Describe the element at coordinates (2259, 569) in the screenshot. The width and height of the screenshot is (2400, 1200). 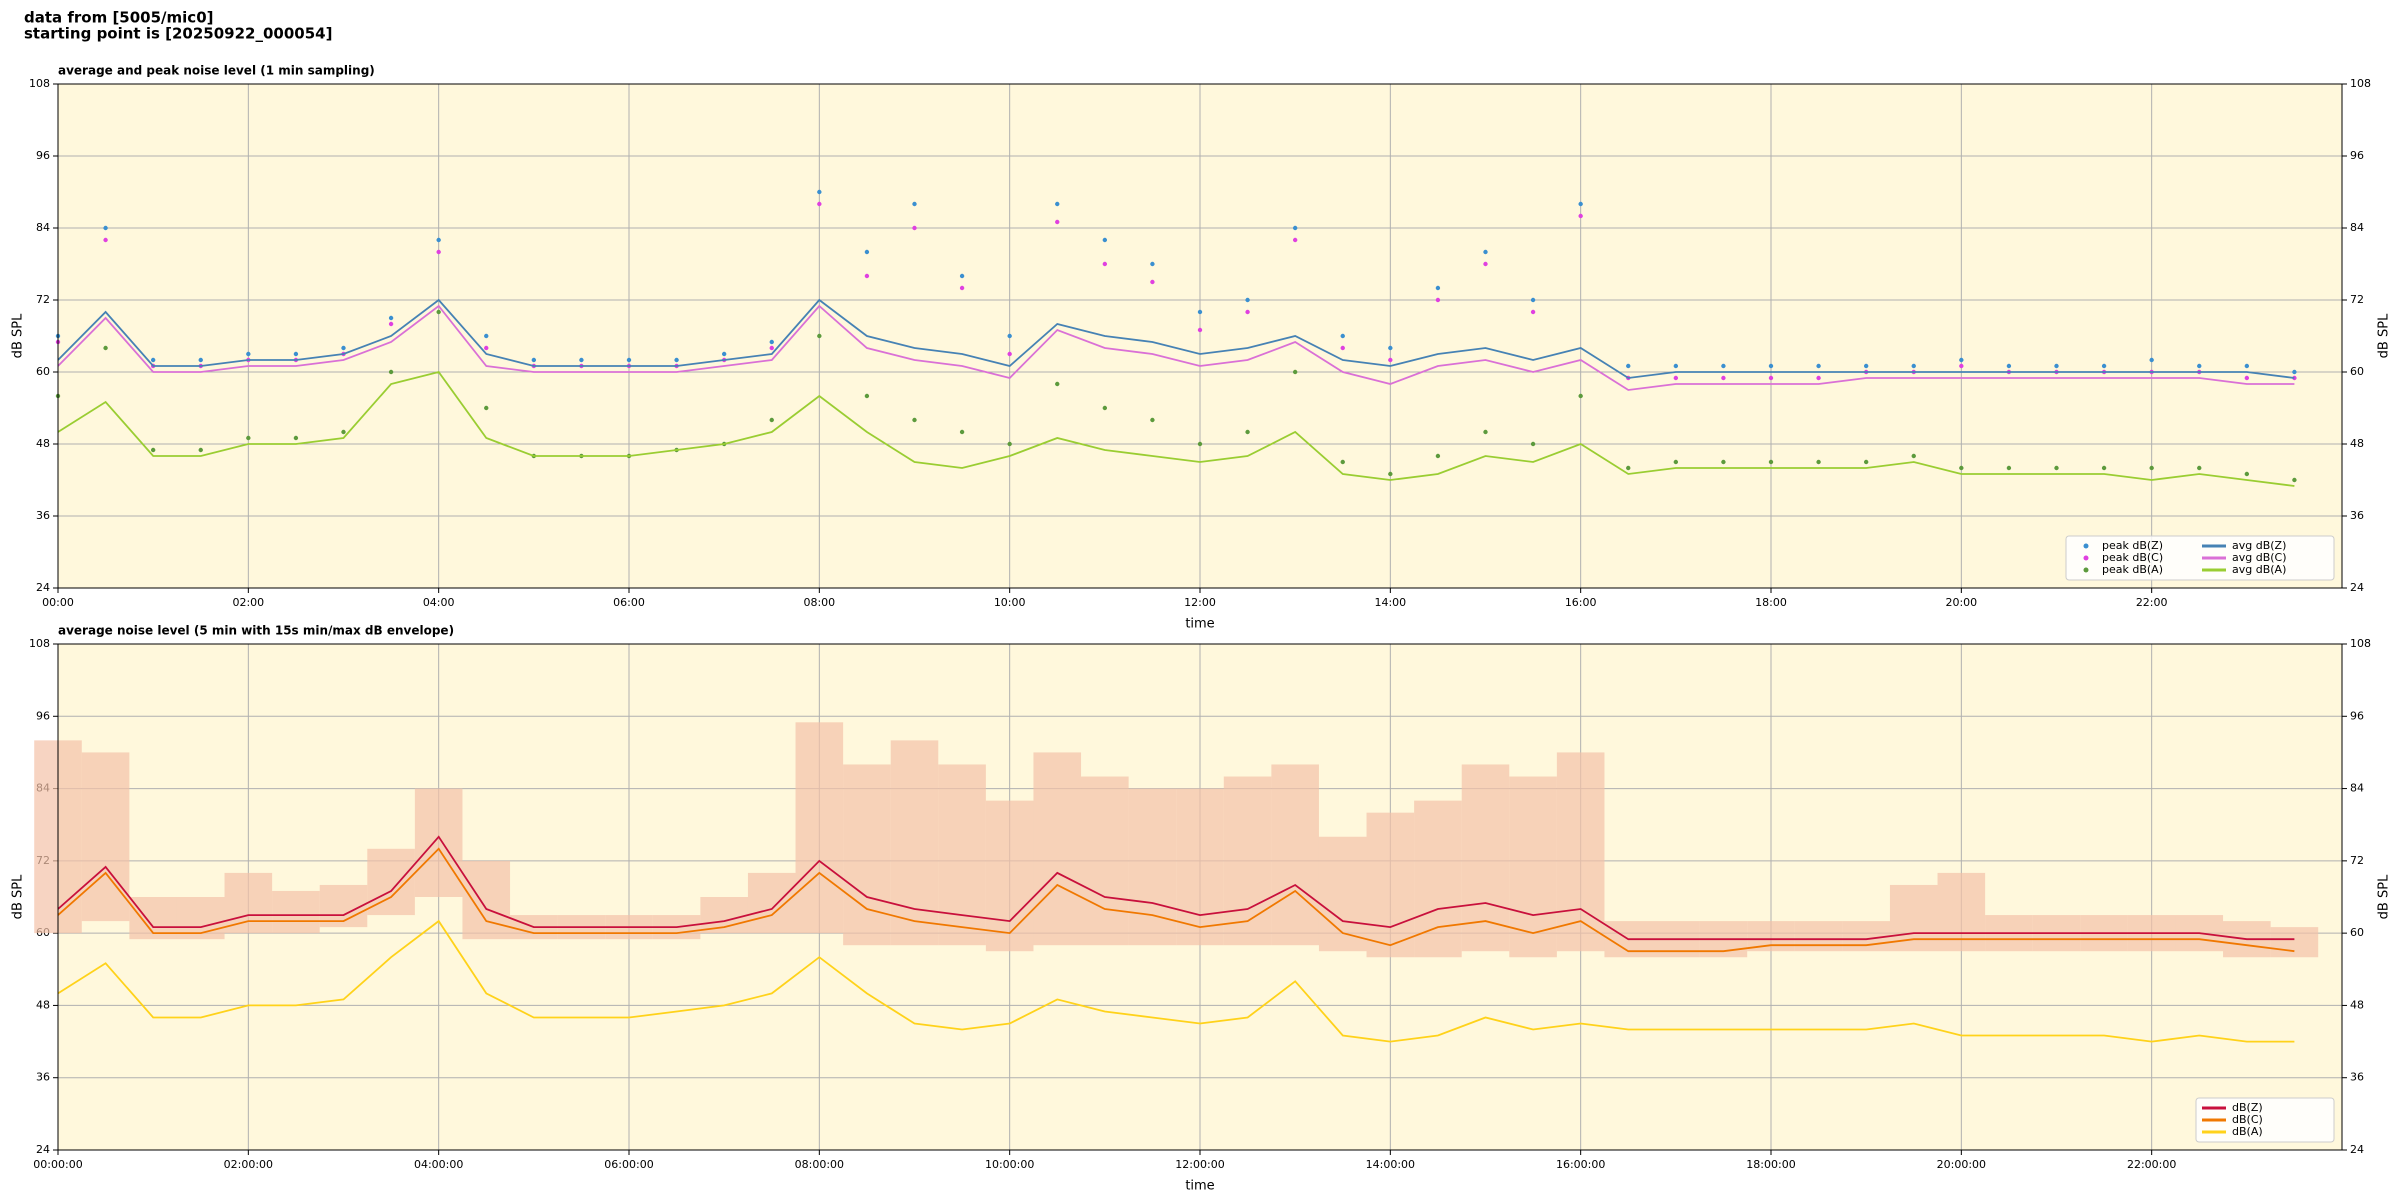
I see `legend-label: avg dB(A)` at that location.